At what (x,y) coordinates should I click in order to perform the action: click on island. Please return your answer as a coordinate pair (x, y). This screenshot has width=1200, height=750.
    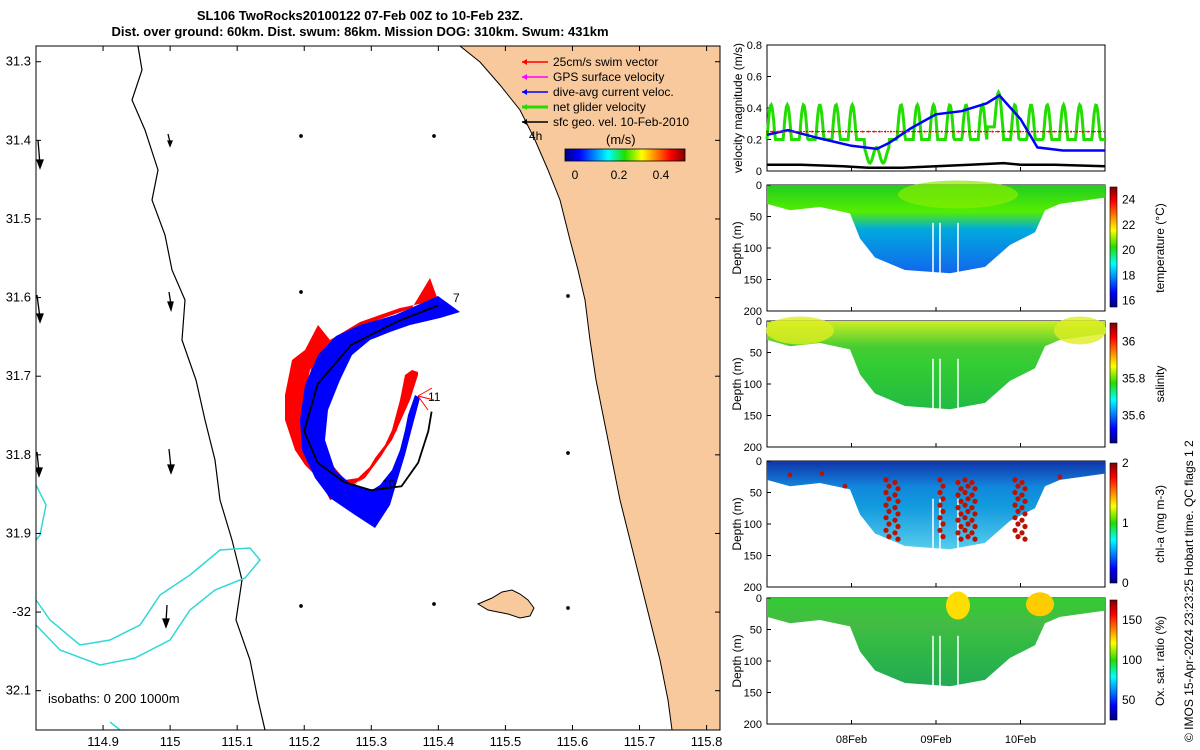
    Looking at the image, I should click on (505, 604).